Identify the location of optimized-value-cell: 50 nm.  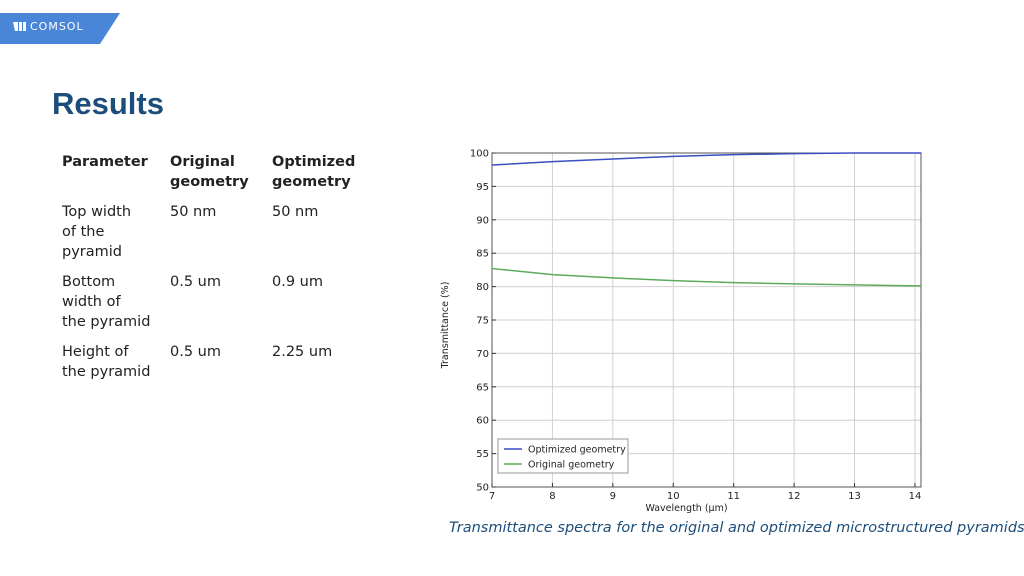
(295, 212).